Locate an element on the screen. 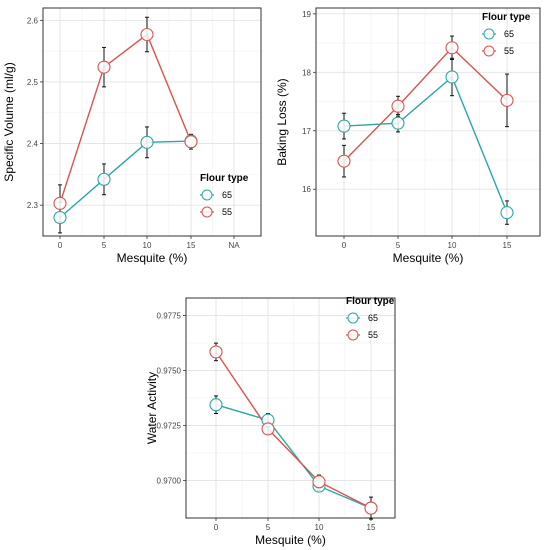 The height and width of the screenshot is (550, 549). y-axis-title: Water Activity is located at coordinates (152, 408).